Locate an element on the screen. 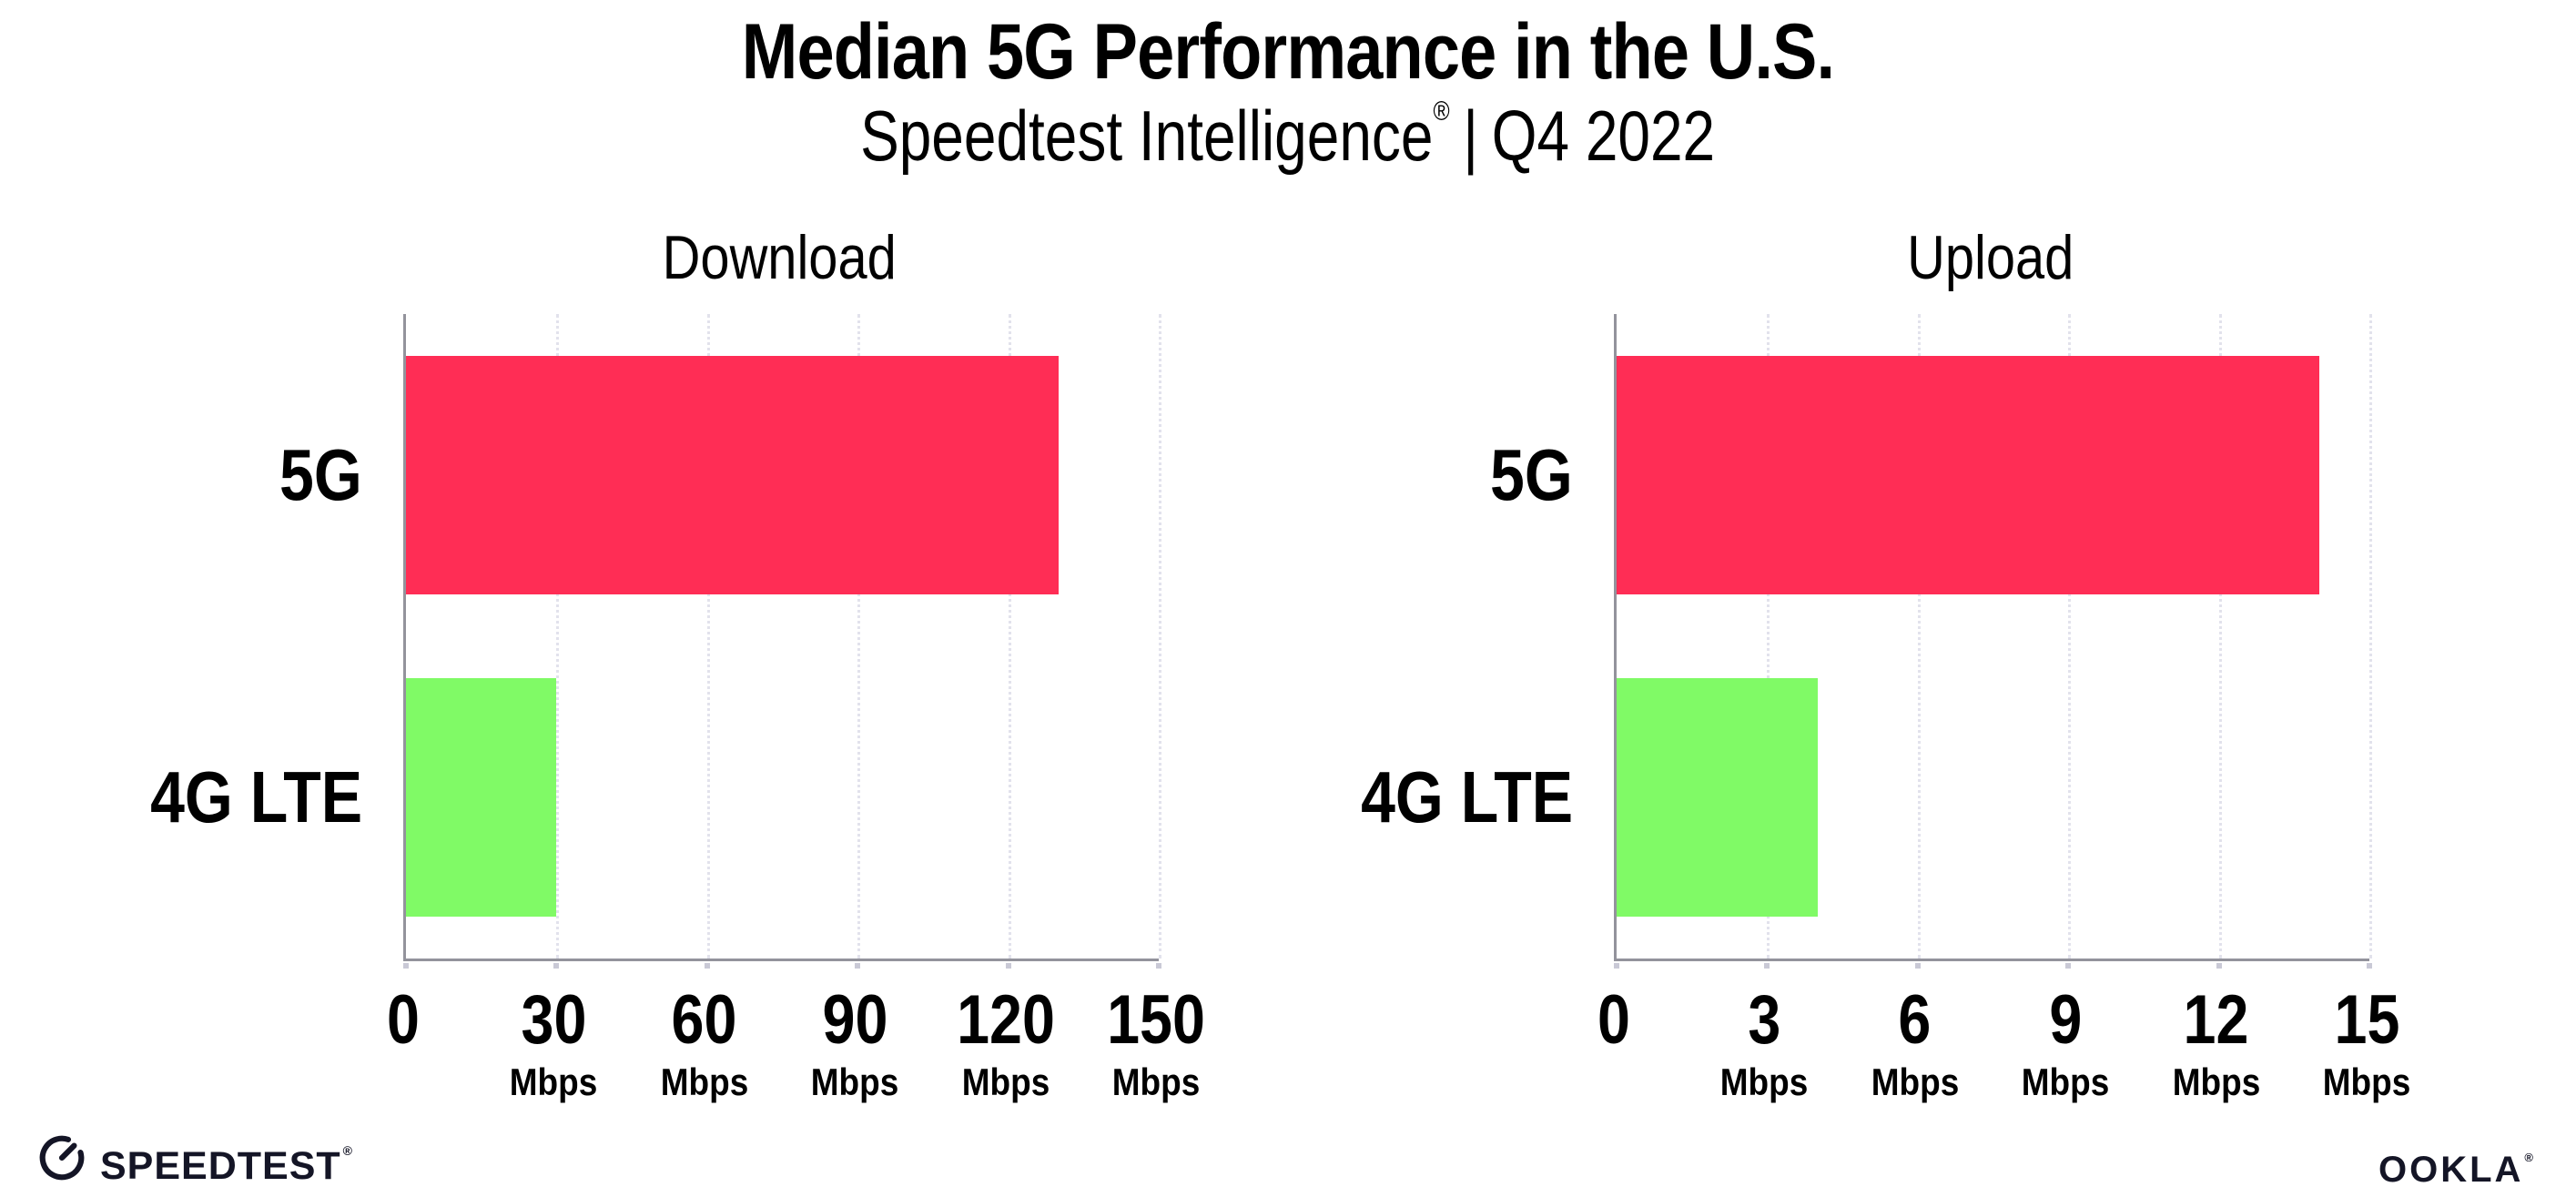 The width and height of the screenshot is (2576, 1197). x-tick-120: 120 Mbps is located at coordinates (1005, 1044).